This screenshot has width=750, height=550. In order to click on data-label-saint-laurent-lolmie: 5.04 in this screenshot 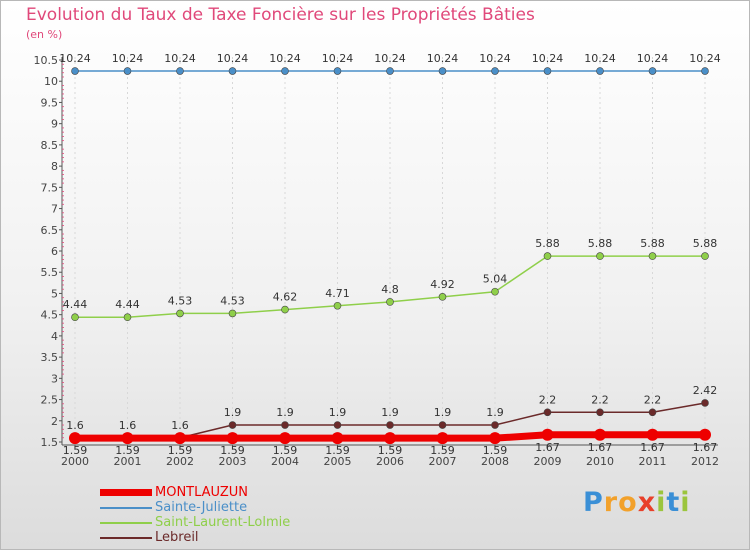, I will do `click(495, 279)`.